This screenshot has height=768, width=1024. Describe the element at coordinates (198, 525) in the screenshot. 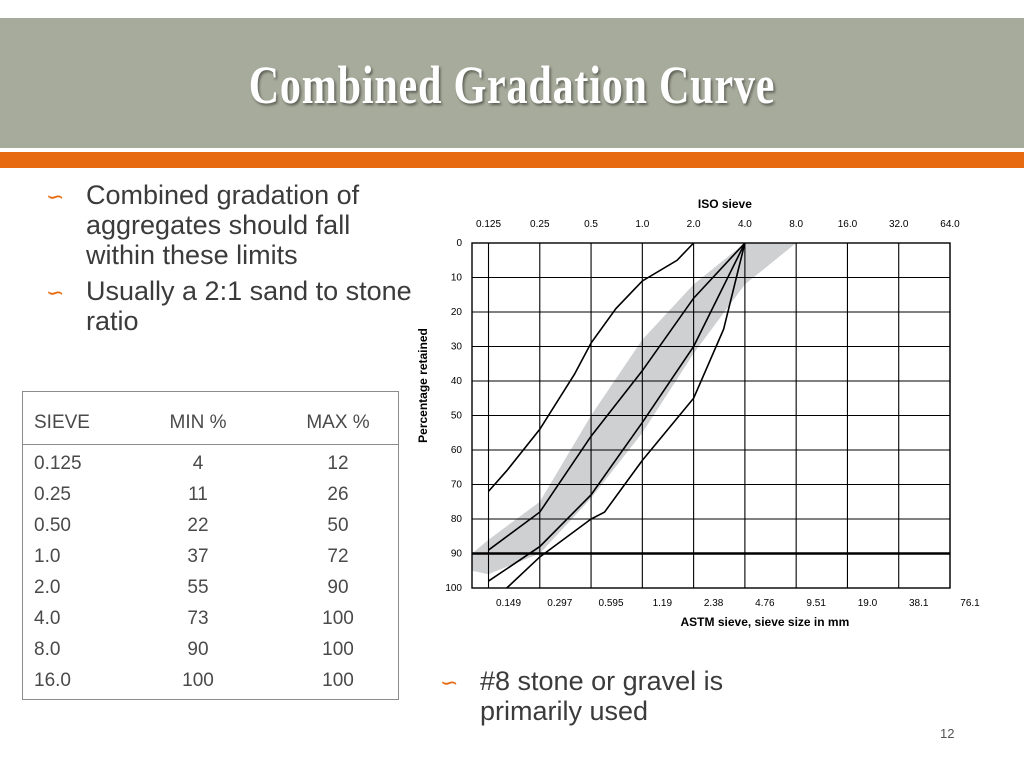

I see `cell-min: 22` at that location.